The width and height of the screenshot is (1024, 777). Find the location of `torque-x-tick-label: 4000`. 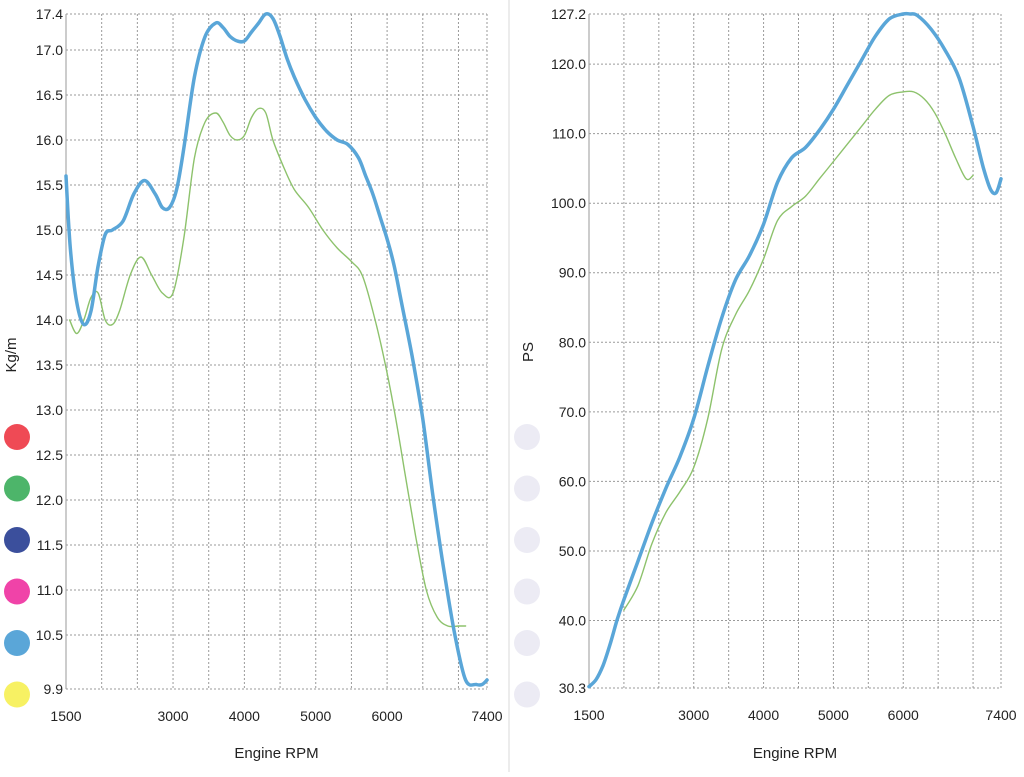

torque-x-tick-label: 4000 is located at coordinates (244, 716).